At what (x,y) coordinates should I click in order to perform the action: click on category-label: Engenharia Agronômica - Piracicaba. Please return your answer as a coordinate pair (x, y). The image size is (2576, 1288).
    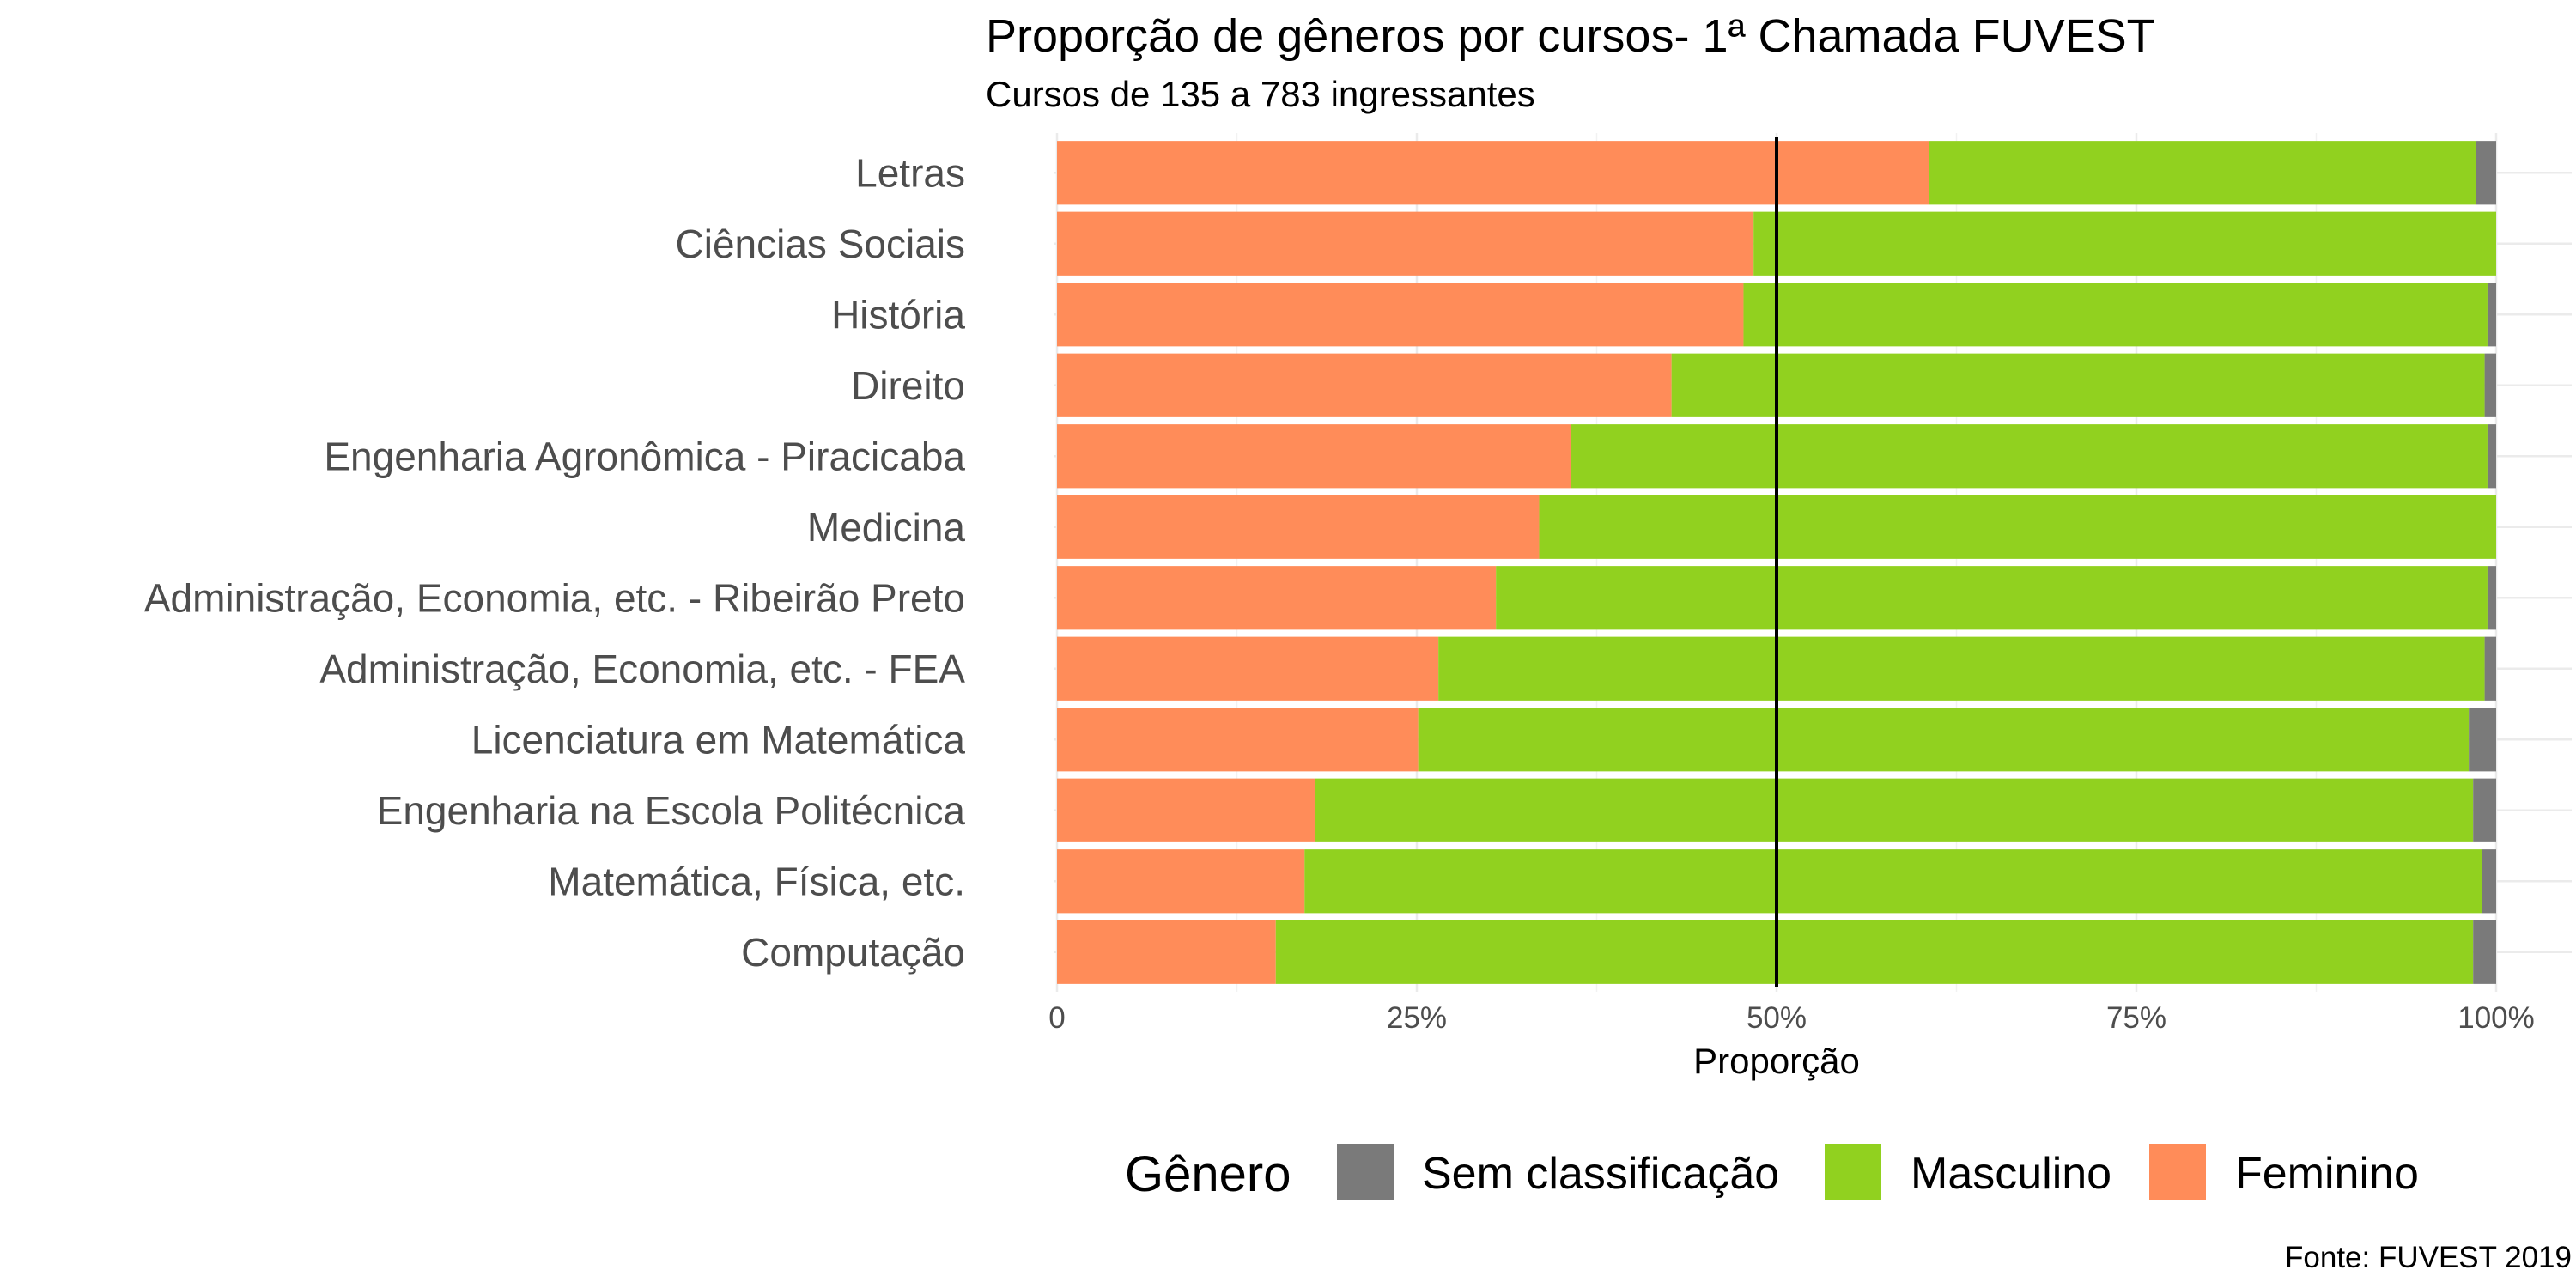
    Looking at the image, I should click on (644, 456).